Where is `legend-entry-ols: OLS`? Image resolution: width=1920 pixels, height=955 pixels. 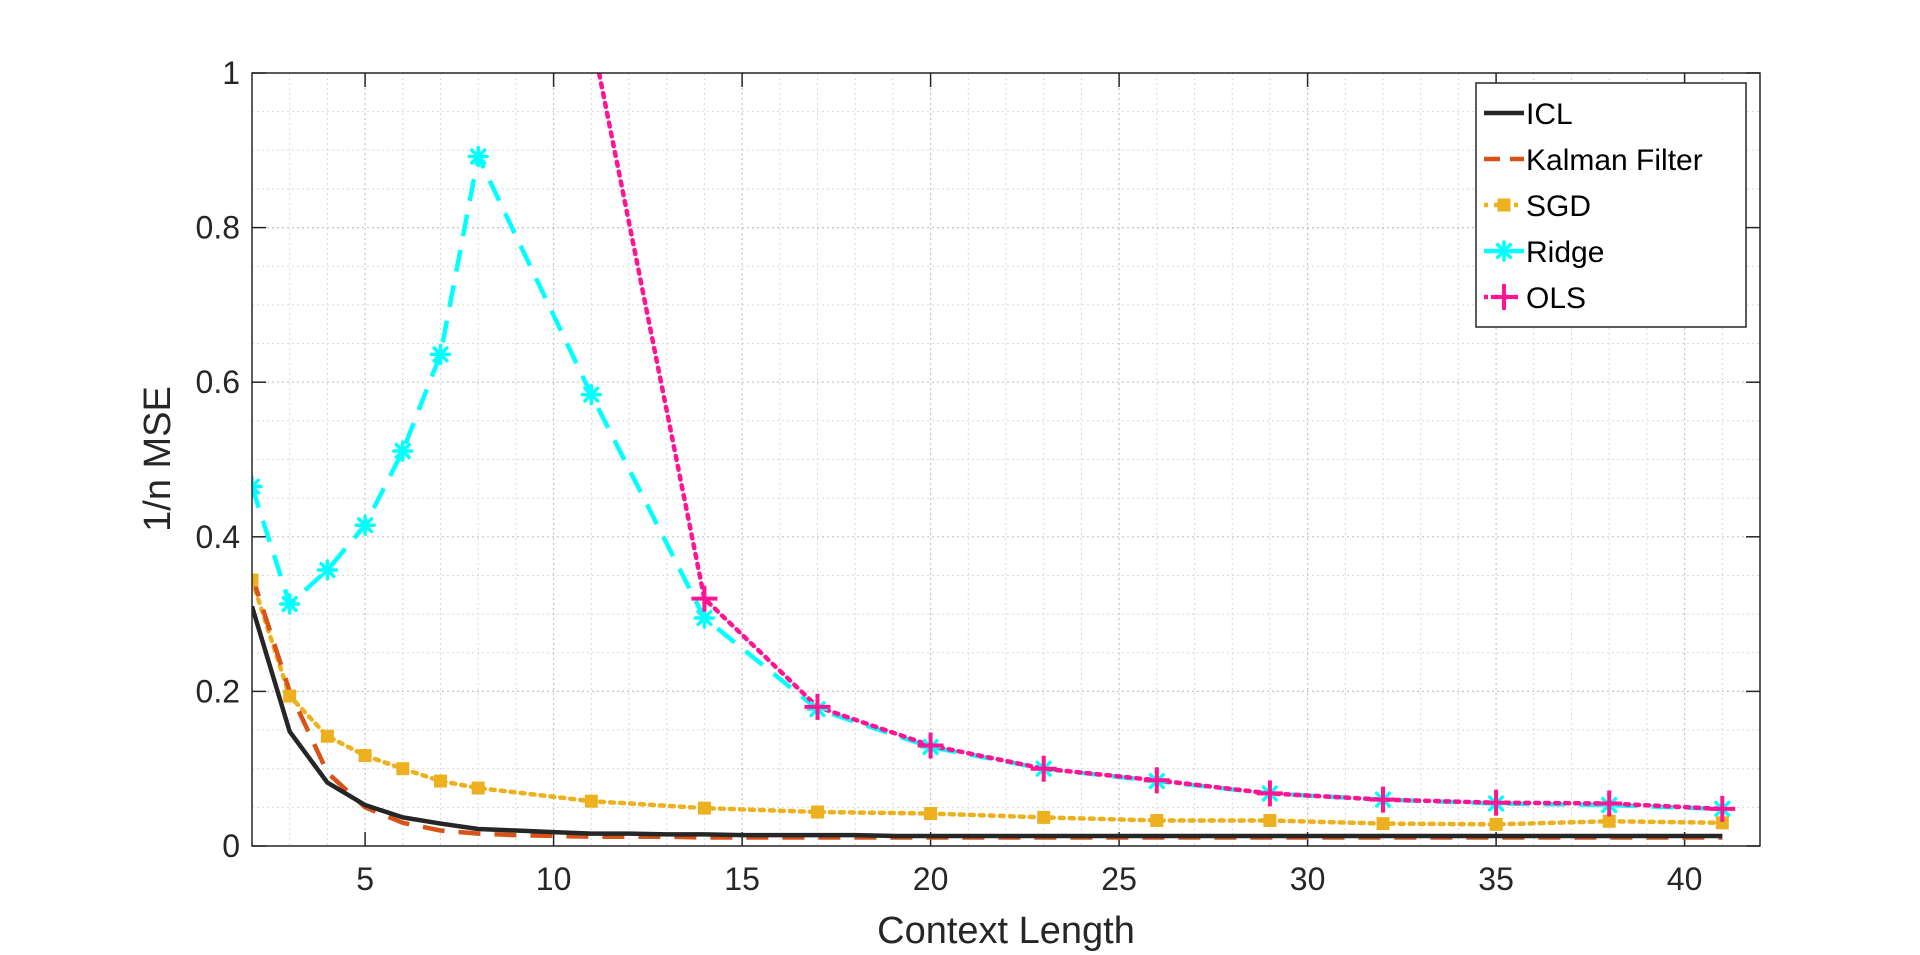 legend-entry-ols: OLS is located at coordinates (1535, 298).